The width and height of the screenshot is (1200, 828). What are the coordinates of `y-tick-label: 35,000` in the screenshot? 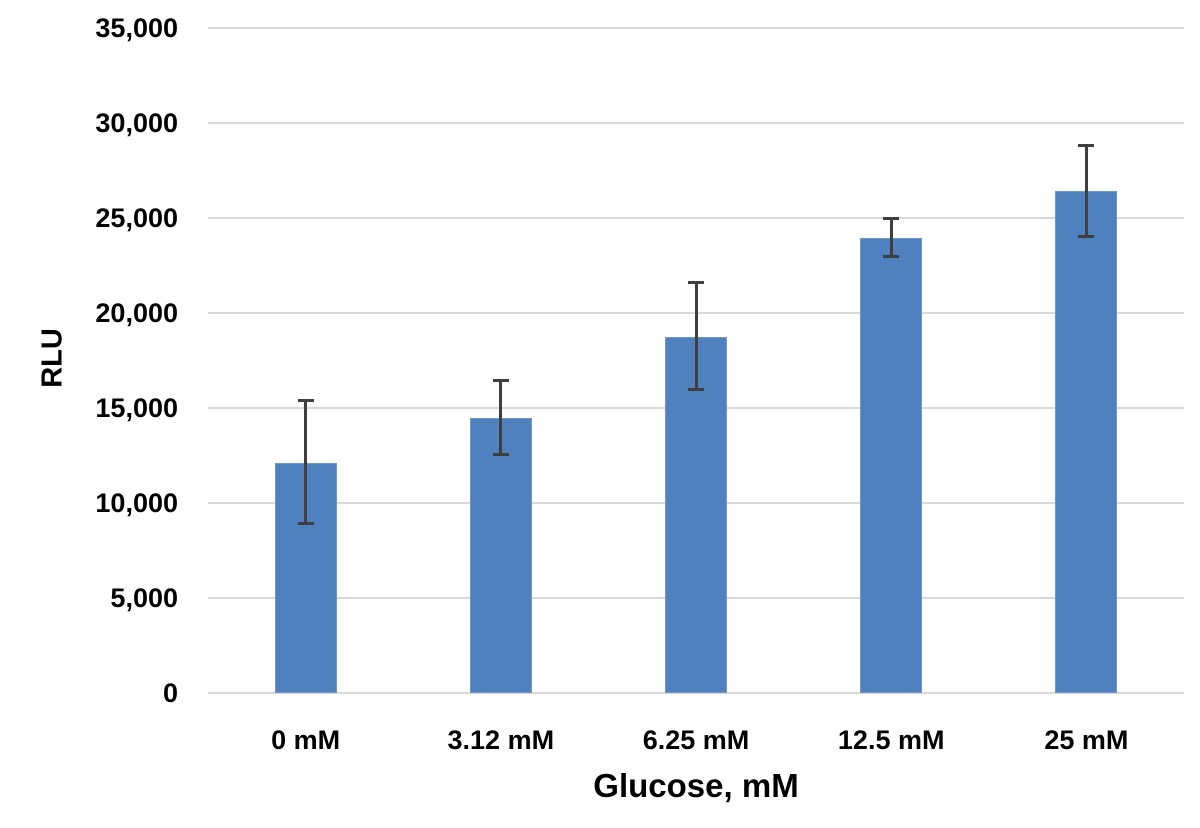 It's located at (136, 28).